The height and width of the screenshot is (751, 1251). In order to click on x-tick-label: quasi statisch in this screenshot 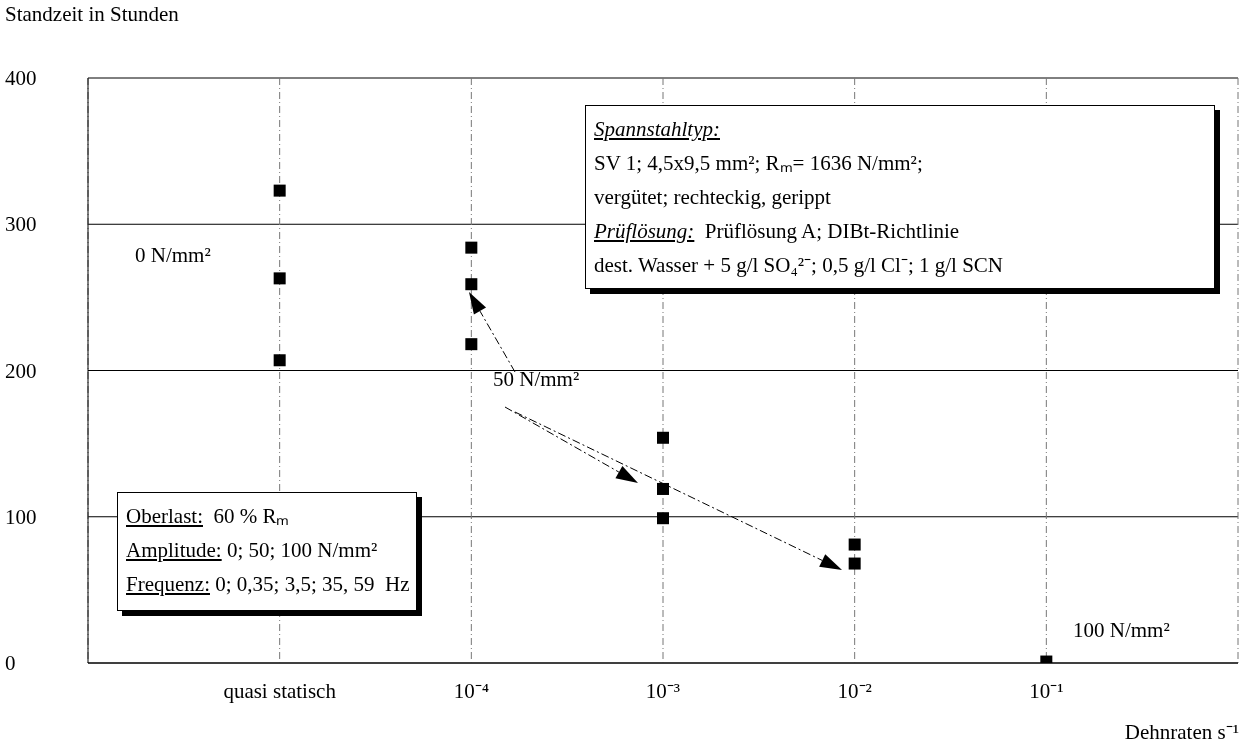, I will do `click(280, 690)`.